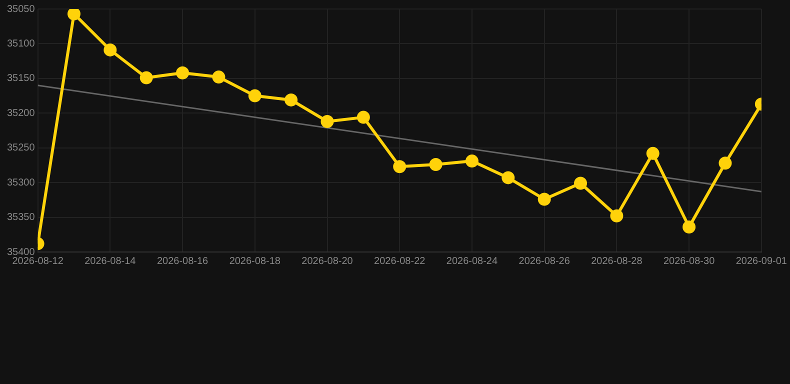 Image resolution: width=790 pixels, height=384 pixels. What do you see at coordinates (328, 261) in the screenshot?
I see `x-tick-label: 2026-08-20` at bounding box center [328, 261].